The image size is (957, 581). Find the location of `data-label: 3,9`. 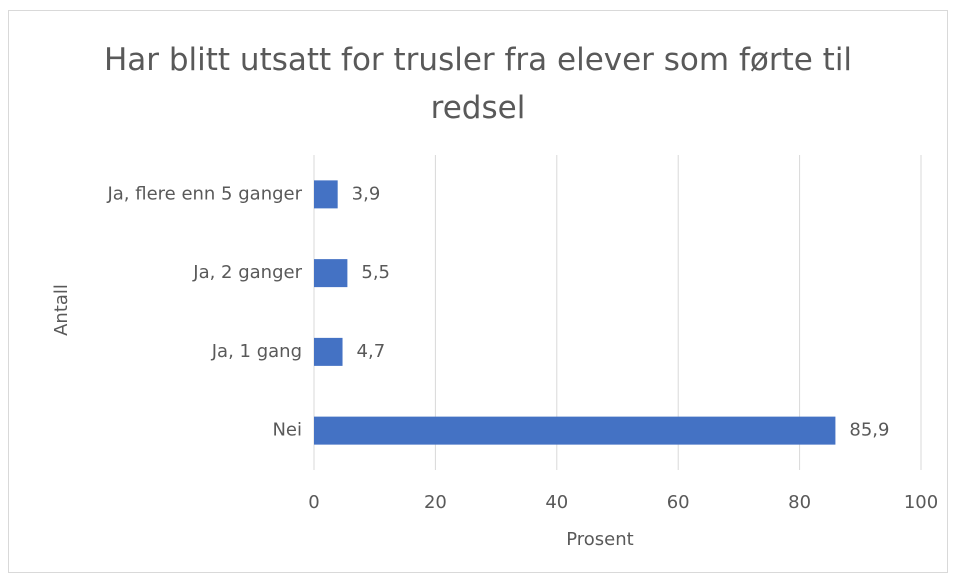

data-label: 3,9 is located at coordinates (366, 193).